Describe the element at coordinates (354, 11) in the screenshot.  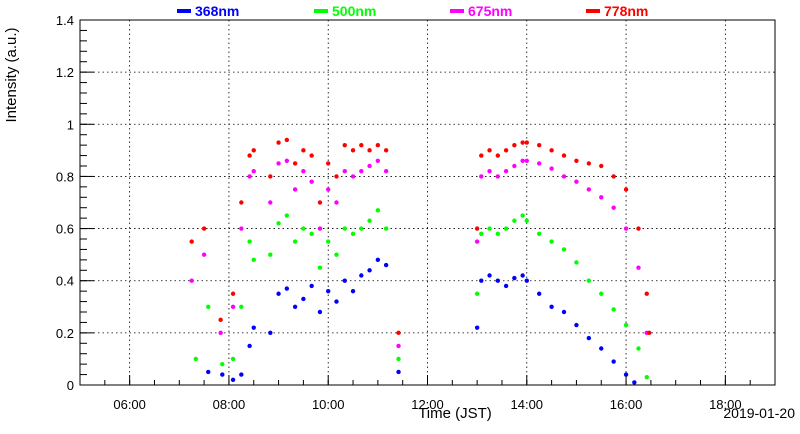
I see `legend-label: 500nm` at that location.